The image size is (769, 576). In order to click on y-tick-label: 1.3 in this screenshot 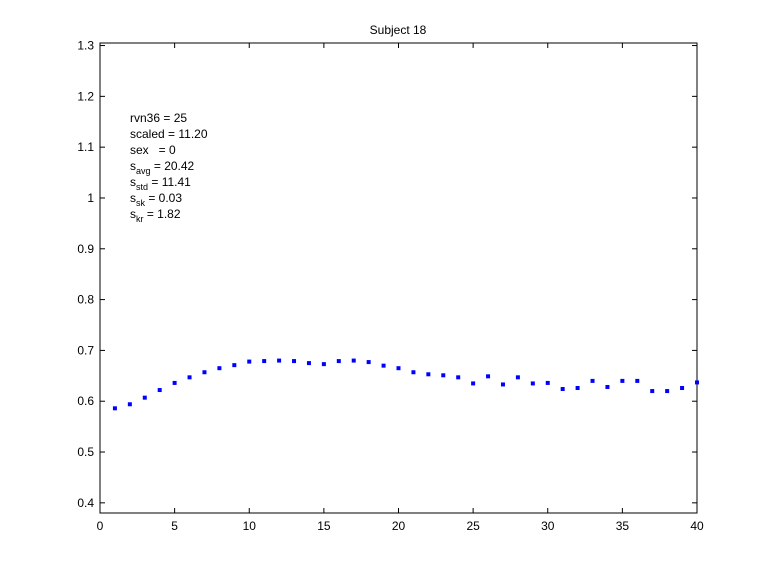, I will do `click(85, 46)`.